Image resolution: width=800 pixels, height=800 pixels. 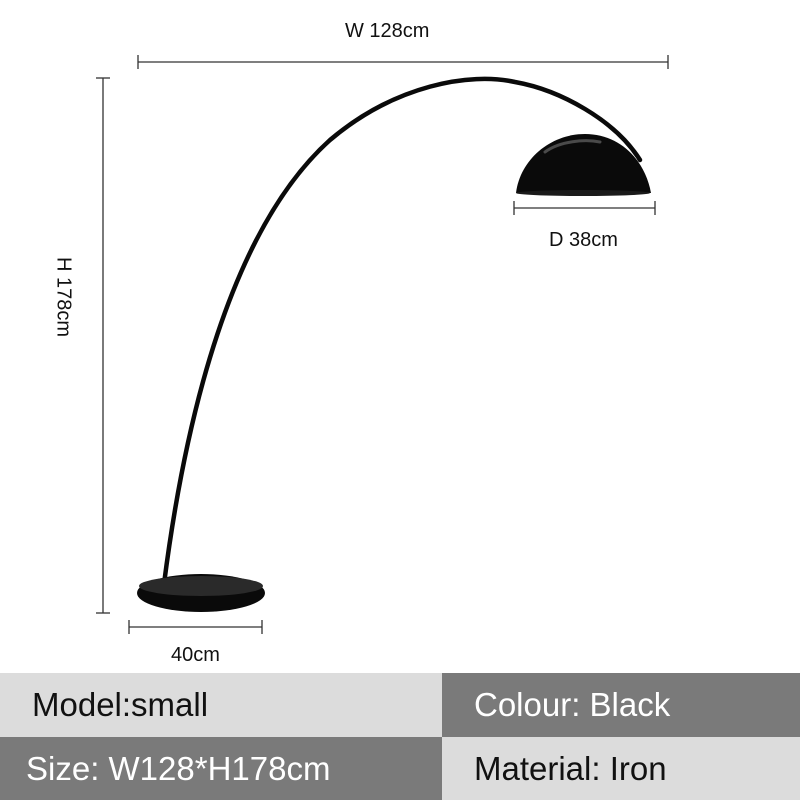 What do you see at coordinates (583, 240) in the screenshot?
I see `shade-diameter-label: D 38cm` at bounding box center [583, 240].